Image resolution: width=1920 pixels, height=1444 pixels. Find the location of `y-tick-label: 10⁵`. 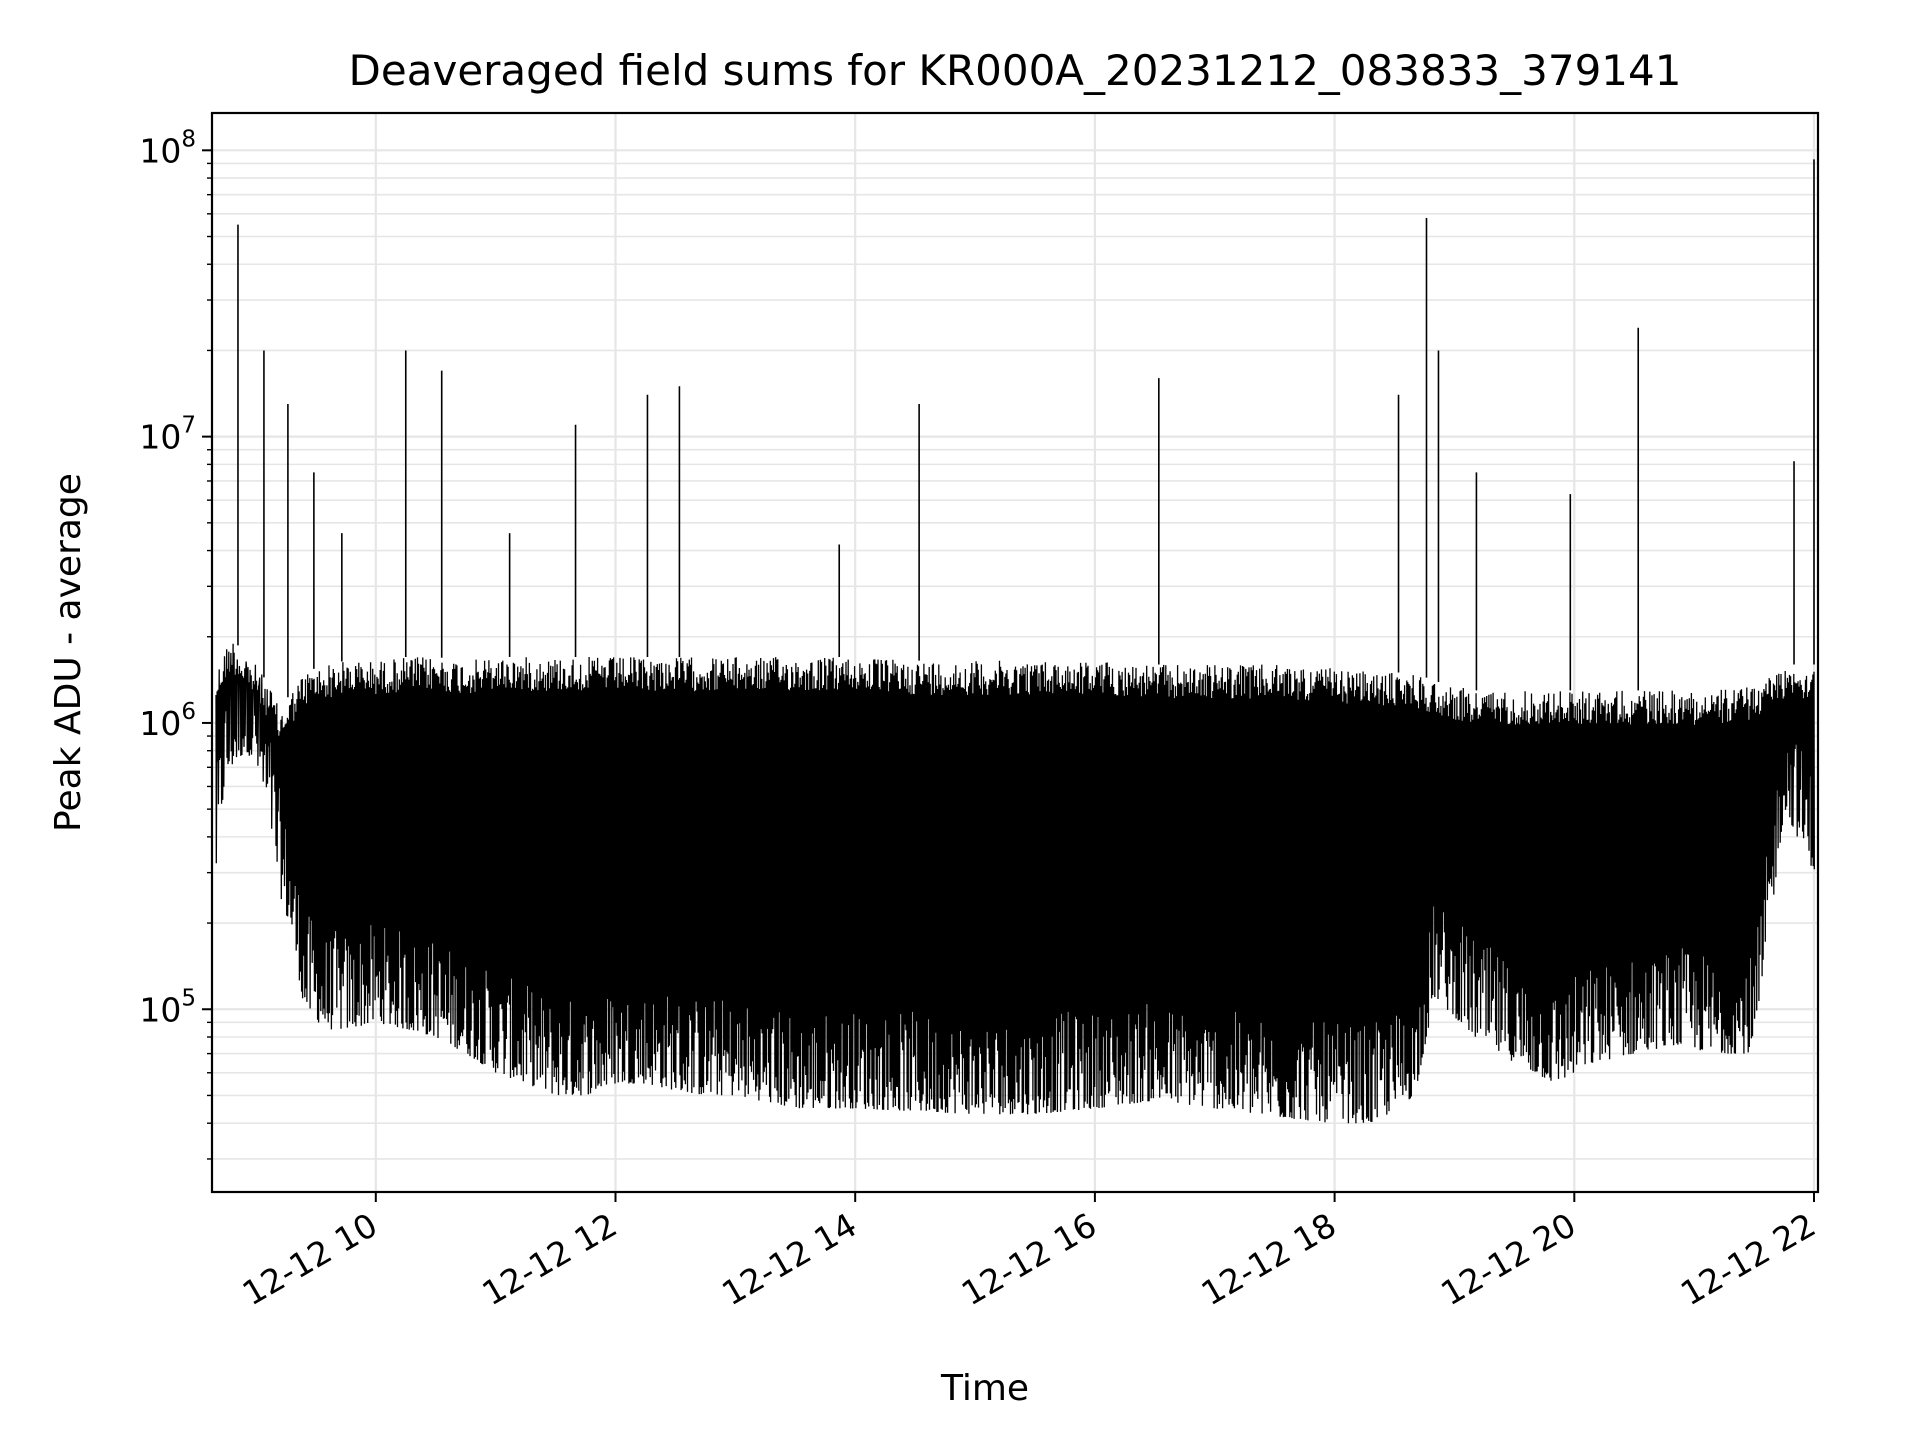

y-tick-label: 10⁵ is located at coordinates (167, 1007).